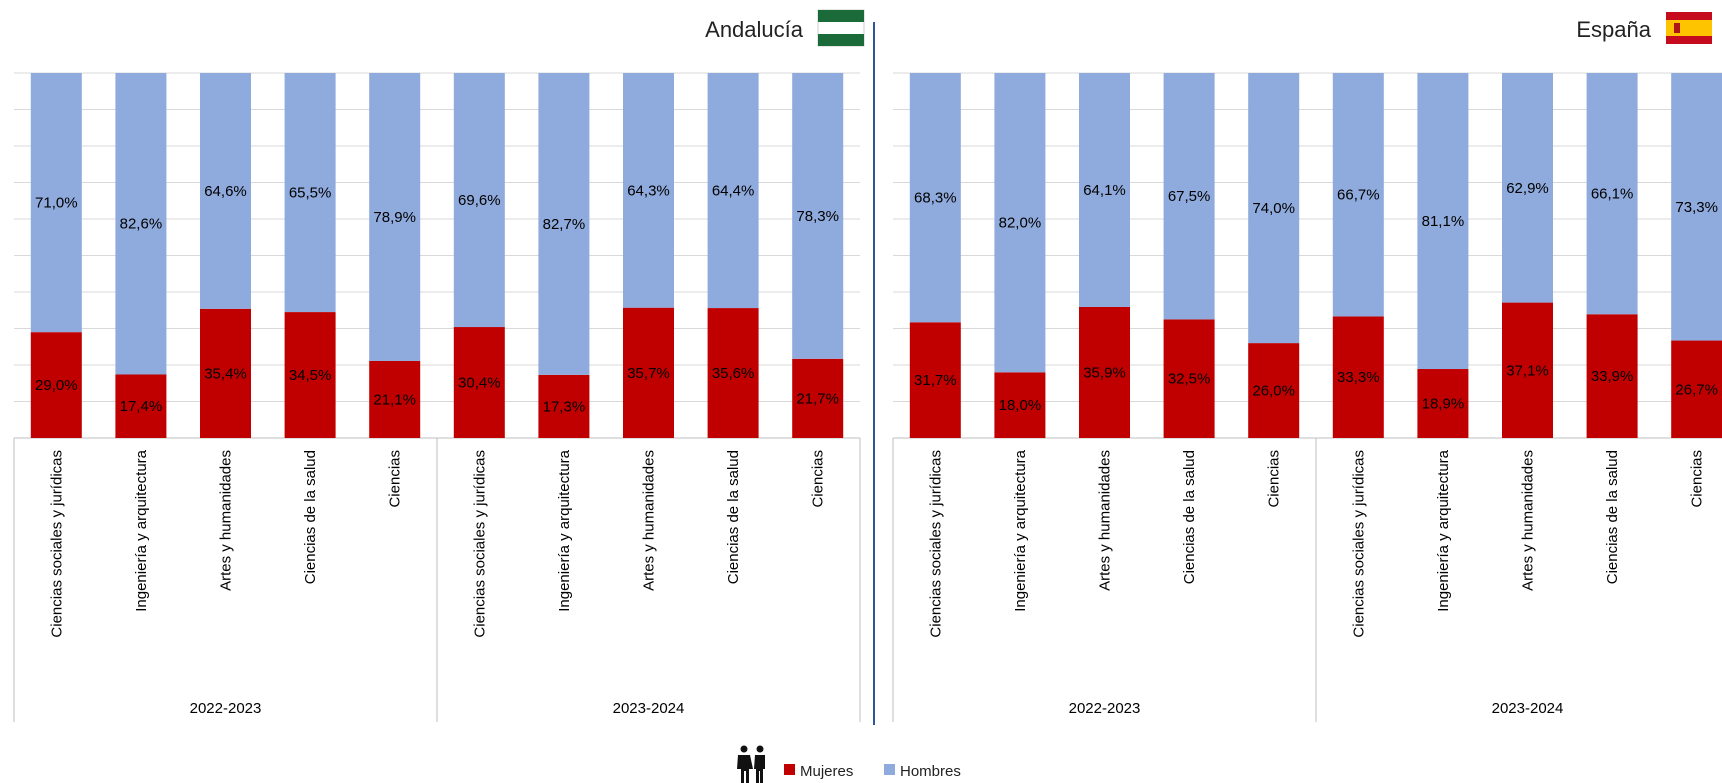 Image resolution: width=1722 pixels, height=783 pixels. I want to click on data-label-mujeres: 17,4%, so click(141, 406).